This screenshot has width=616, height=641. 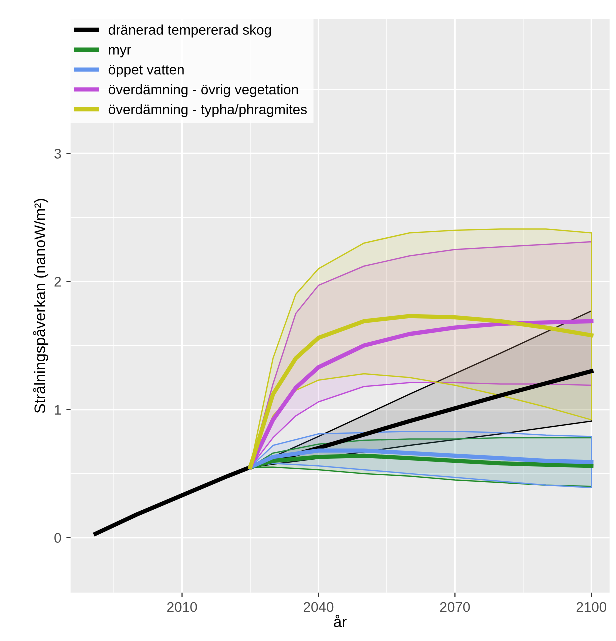 I want to click on x-tick-label: 2010, so click(x=183, y=607).